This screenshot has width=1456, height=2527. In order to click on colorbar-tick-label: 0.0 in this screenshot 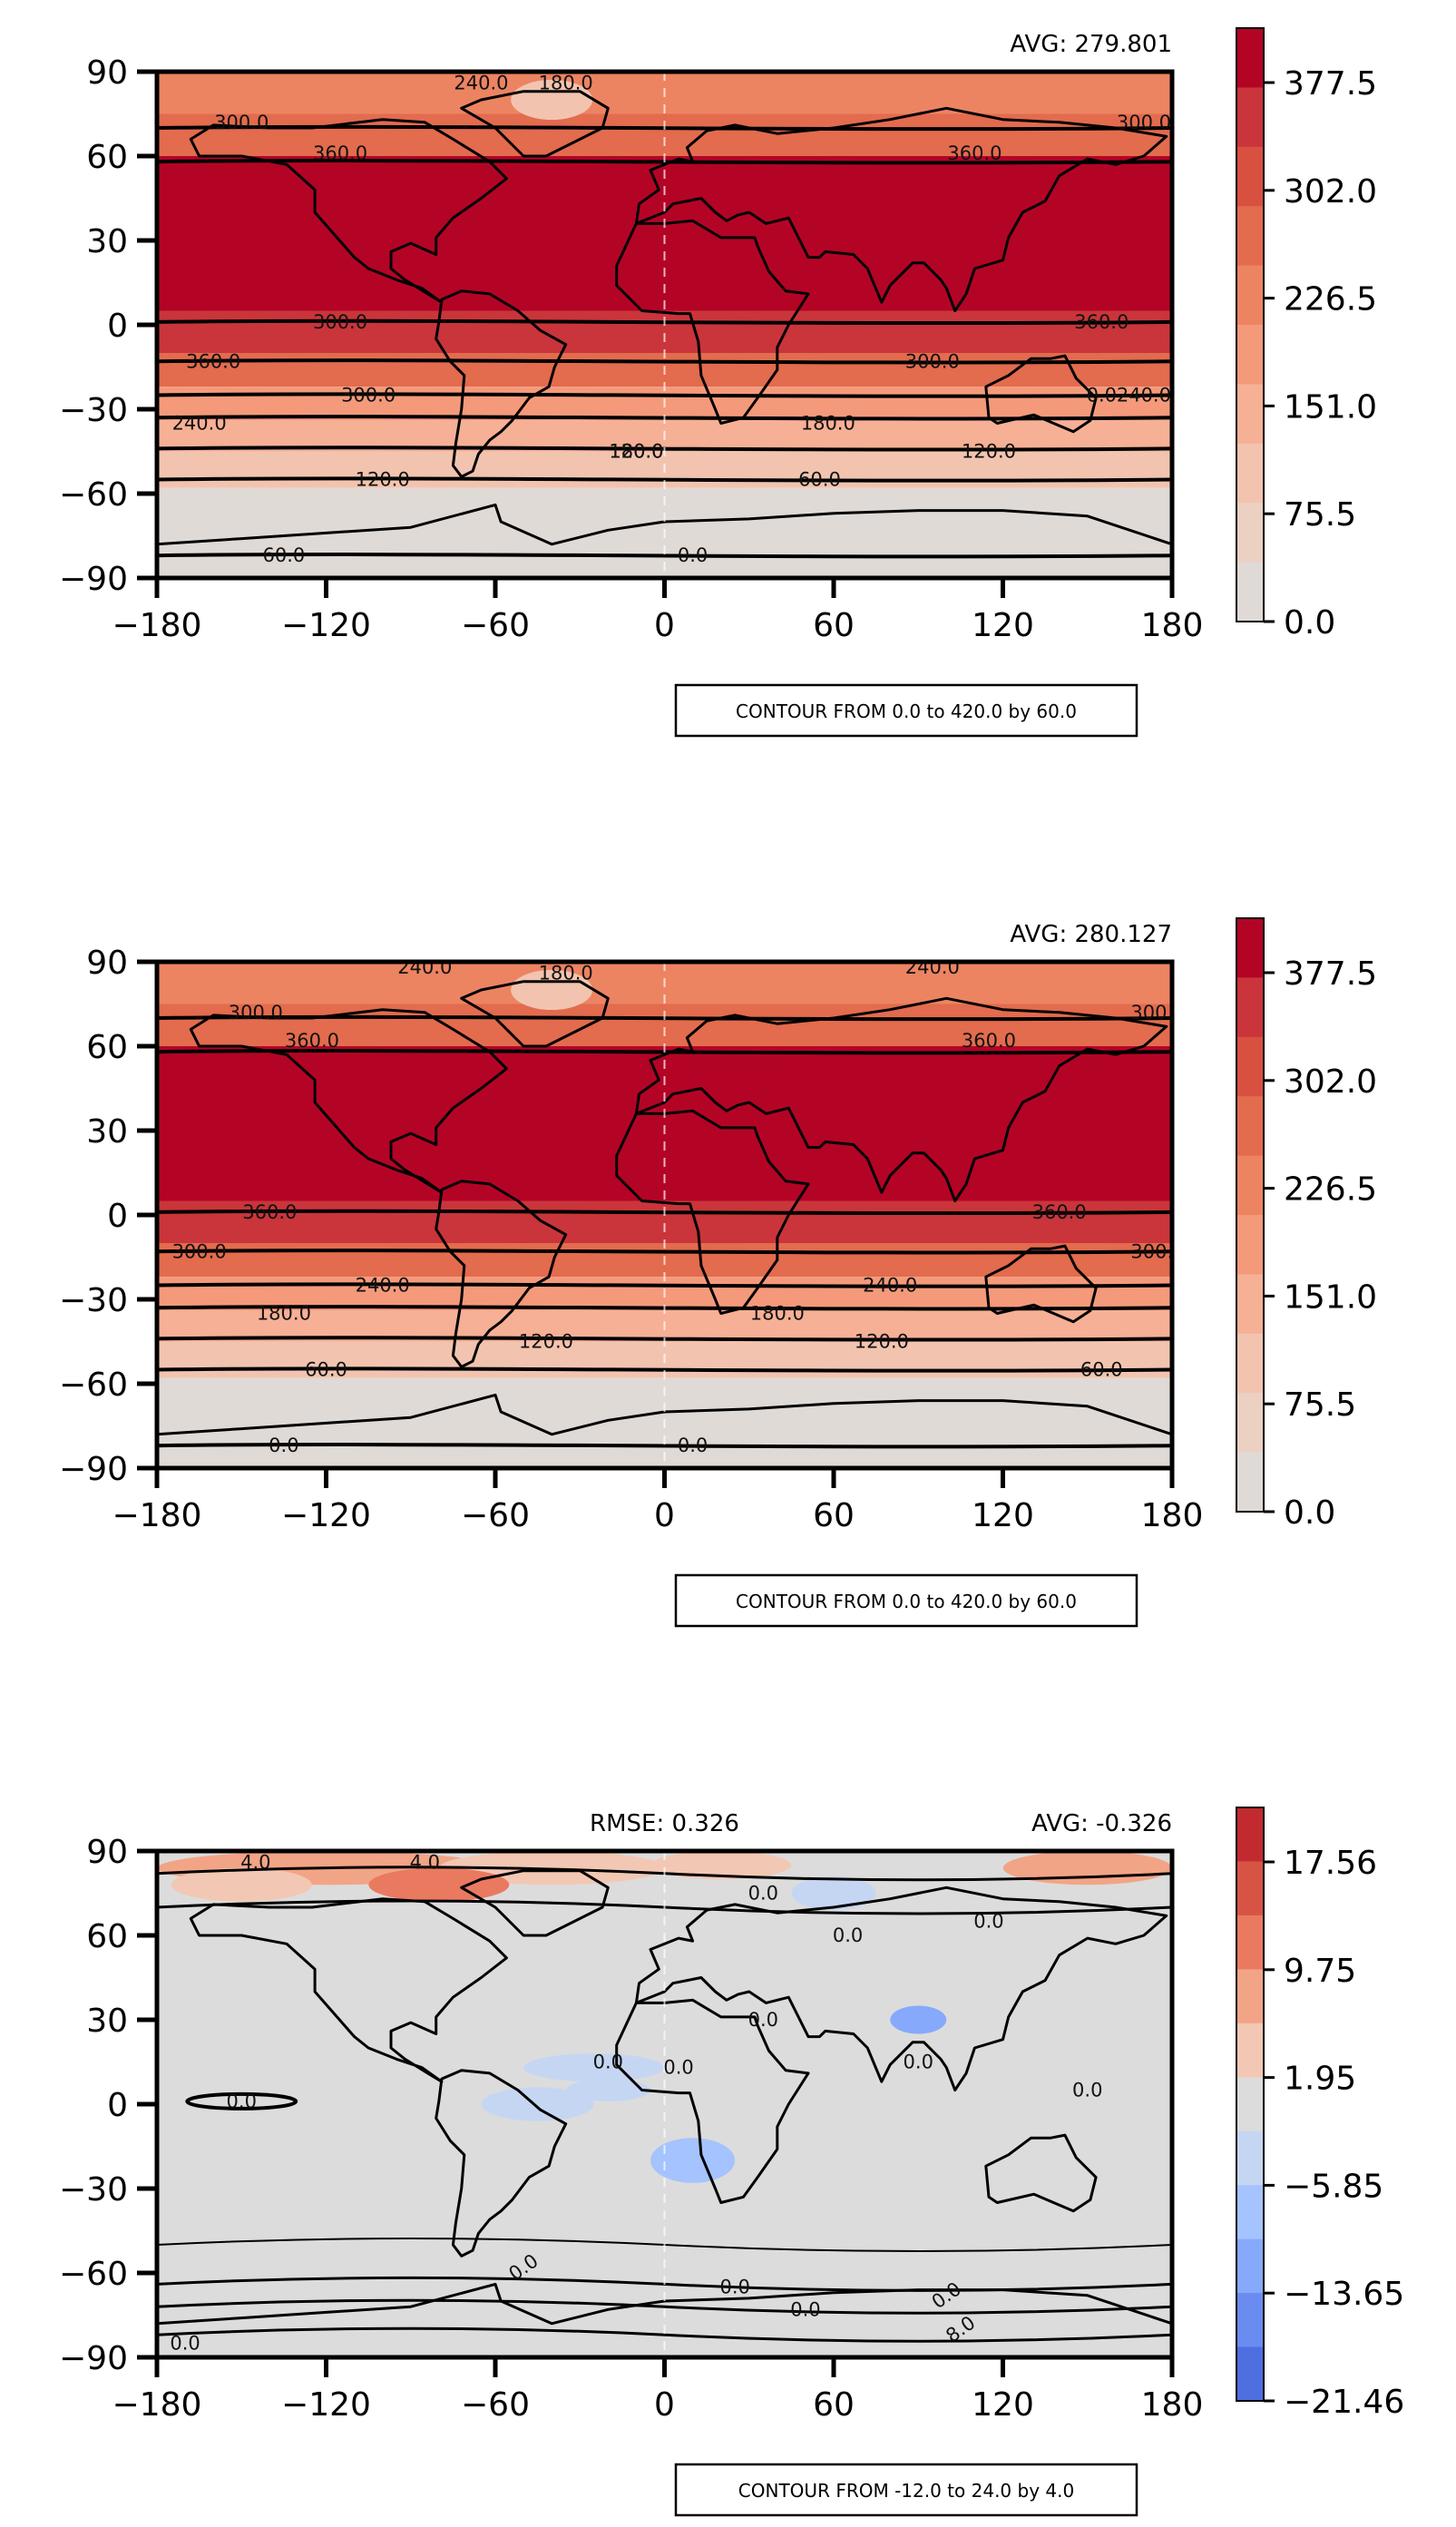, I will do `click(1310, 1513)`.